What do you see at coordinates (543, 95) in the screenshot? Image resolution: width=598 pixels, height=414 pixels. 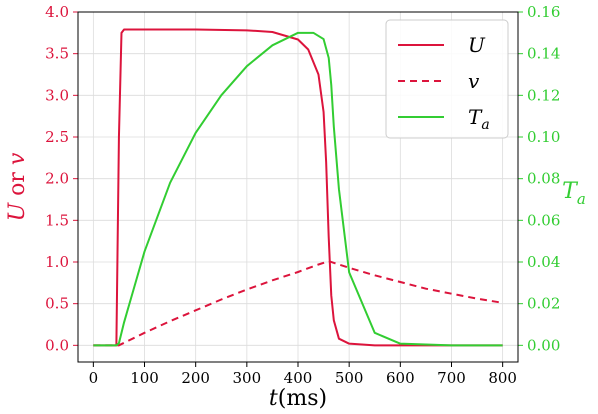 I see `y-right-tick-label: 0.12` at bounding box center [543, 95].